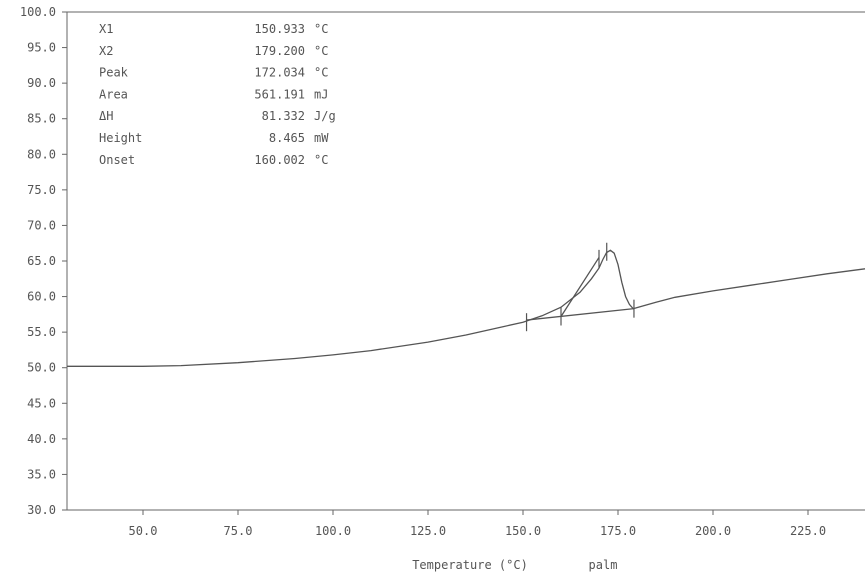  I want to click on annotation-value: 8.465, so click(287, 138).